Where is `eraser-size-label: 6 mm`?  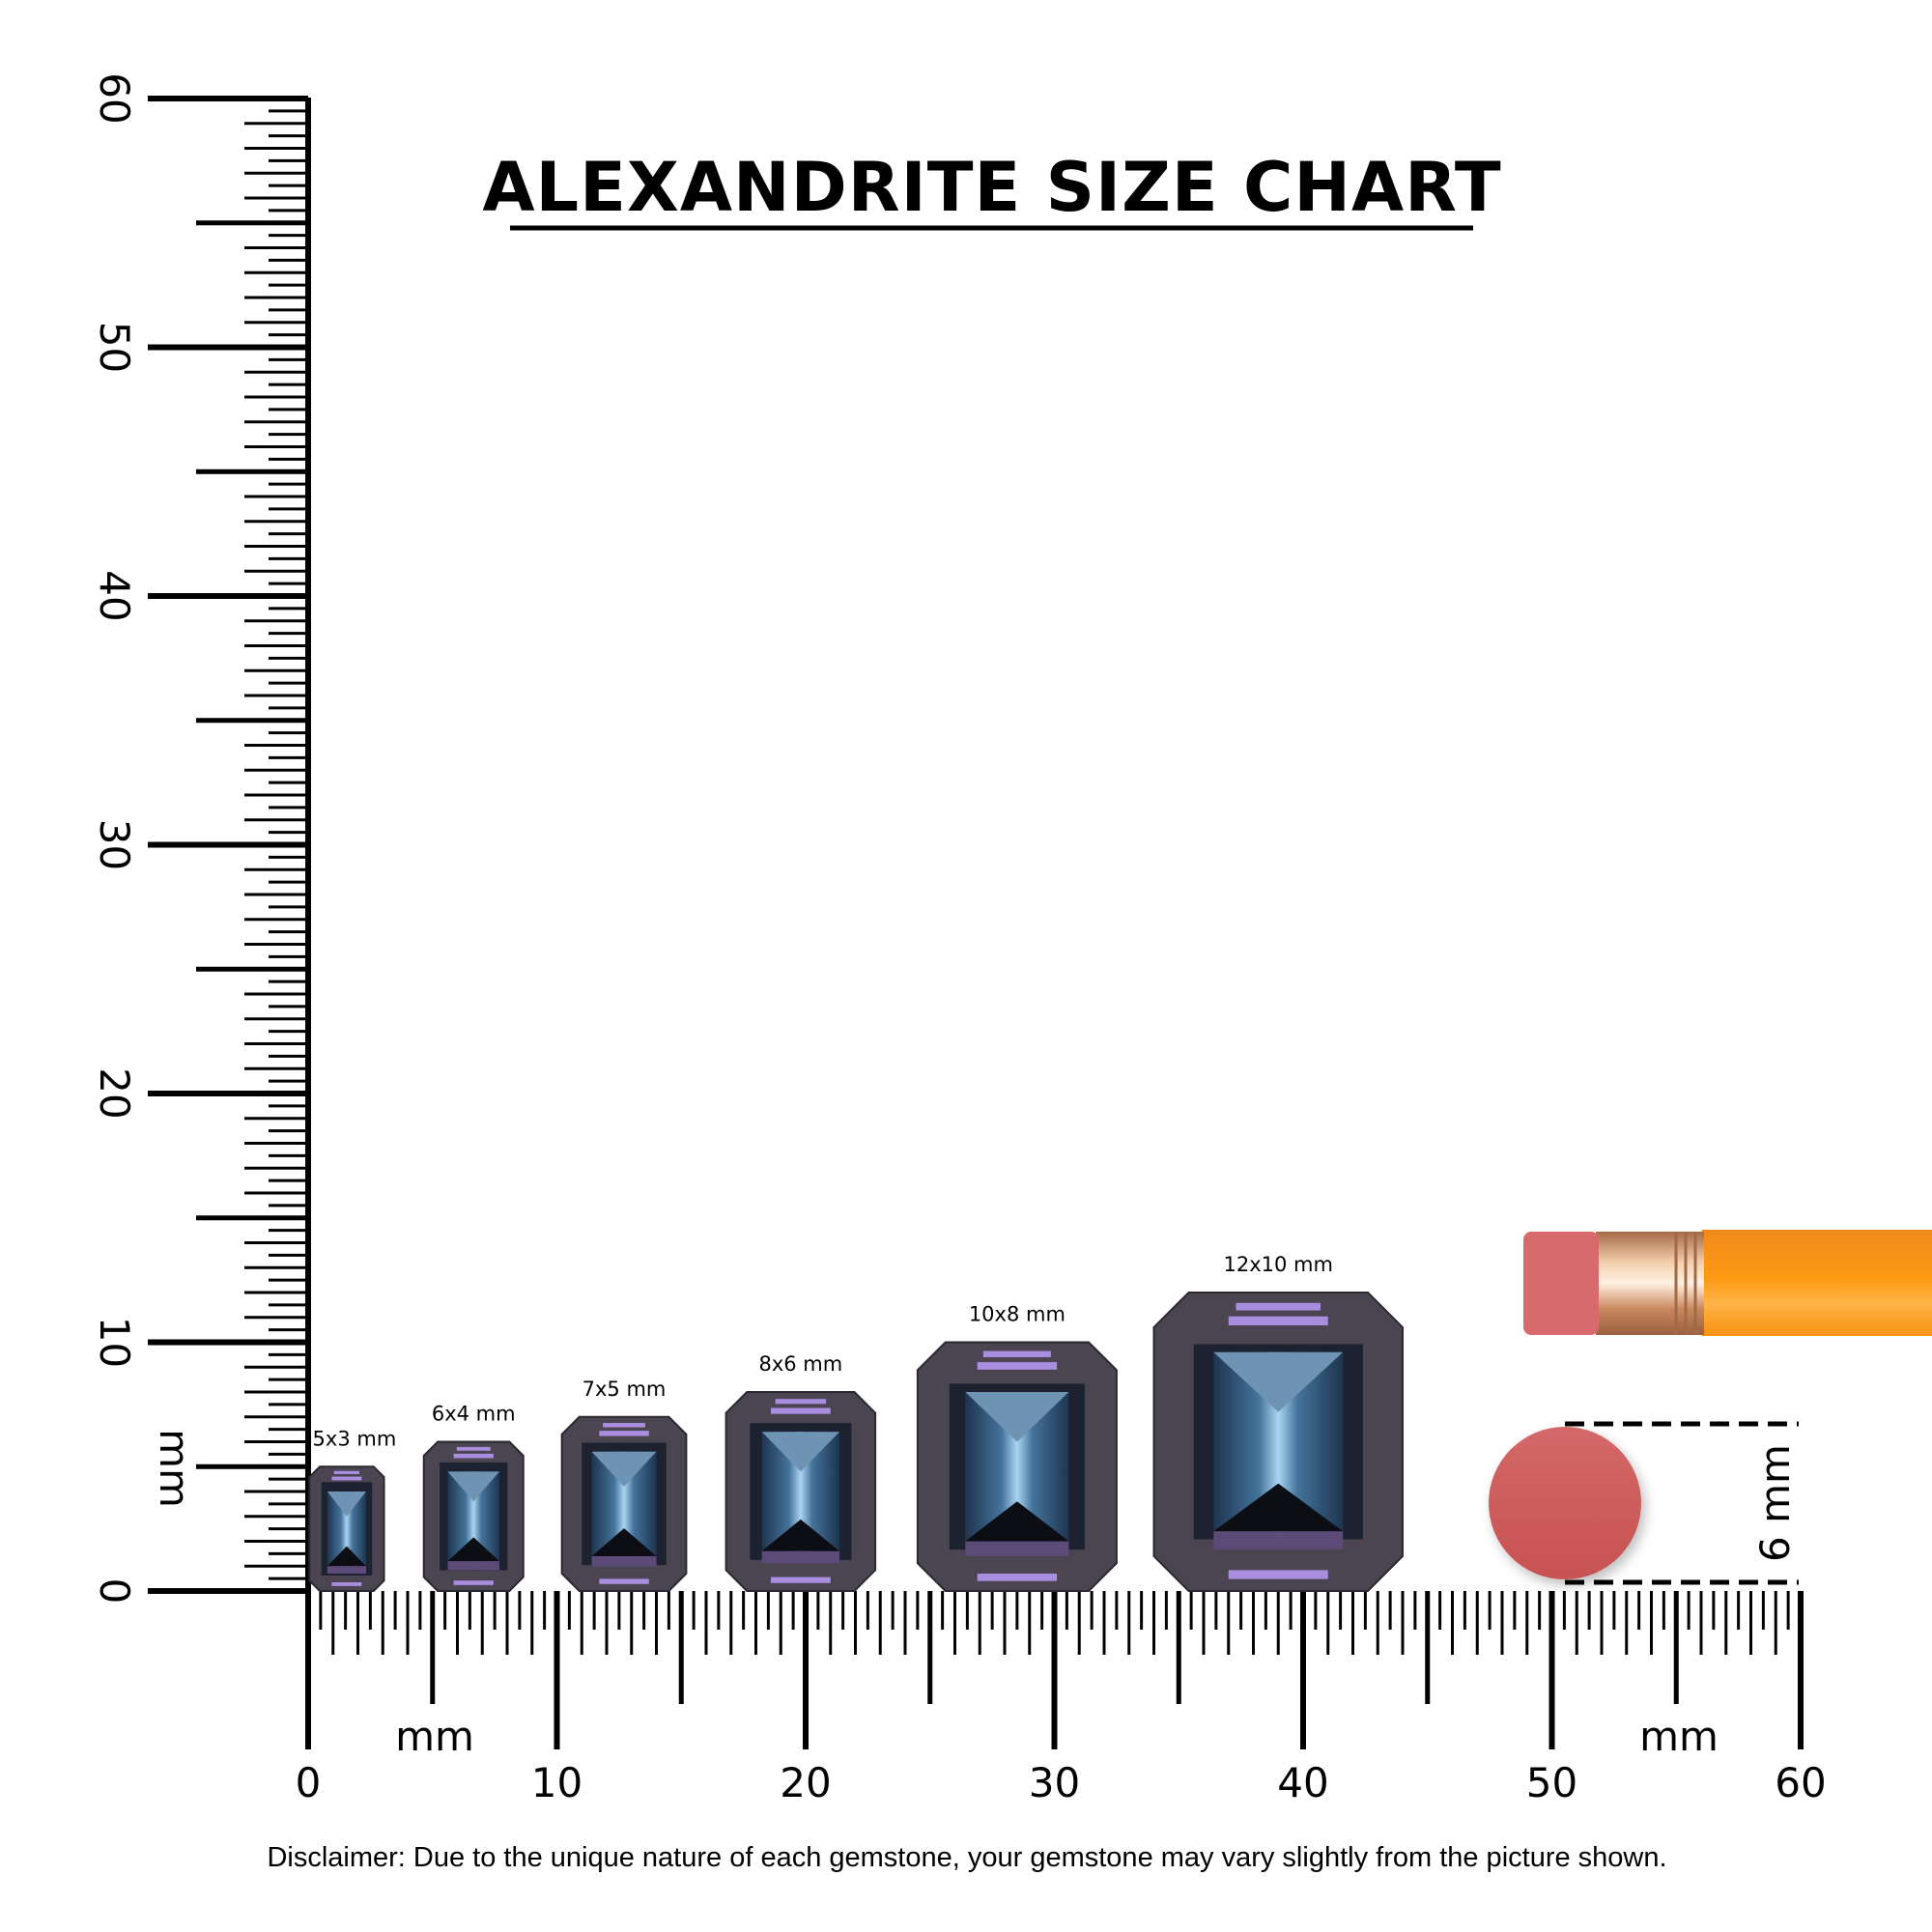 eraser-size-label: 6 mm is located at coordinates (1775, 1503).